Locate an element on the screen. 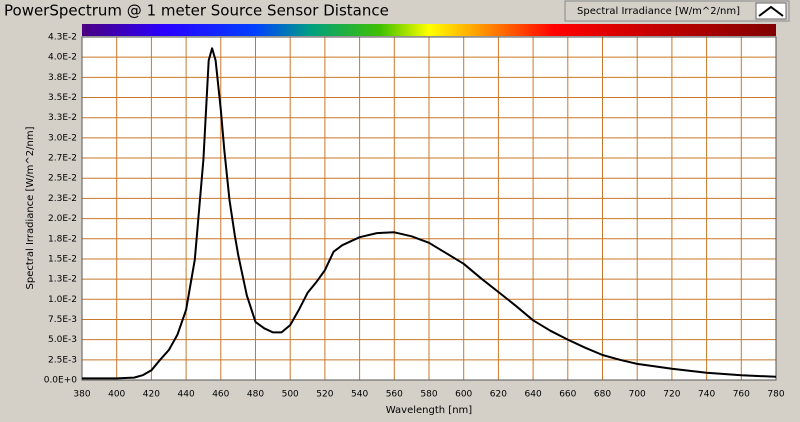  legend-icon-box is located at coordinates (771, 11).